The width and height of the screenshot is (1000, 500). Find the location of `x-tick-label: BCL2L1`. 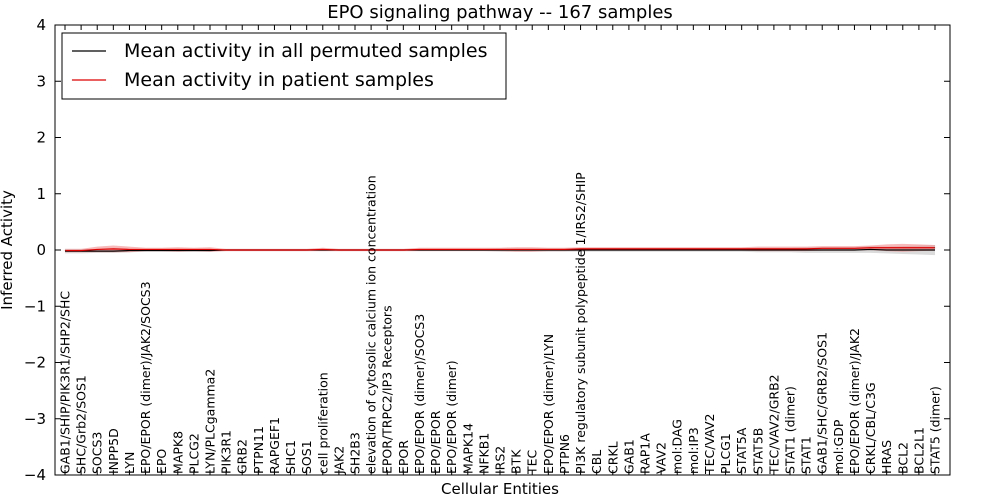

x-tick-label: BCL2L1 is located at coordinates (918, 450).